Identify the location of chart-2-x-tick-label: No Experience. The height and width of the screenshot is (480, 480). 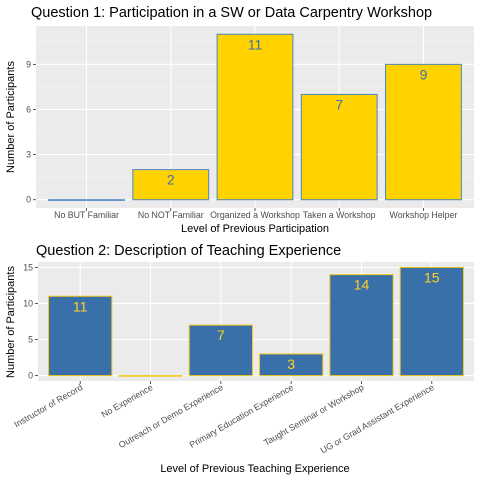
(127, 401).